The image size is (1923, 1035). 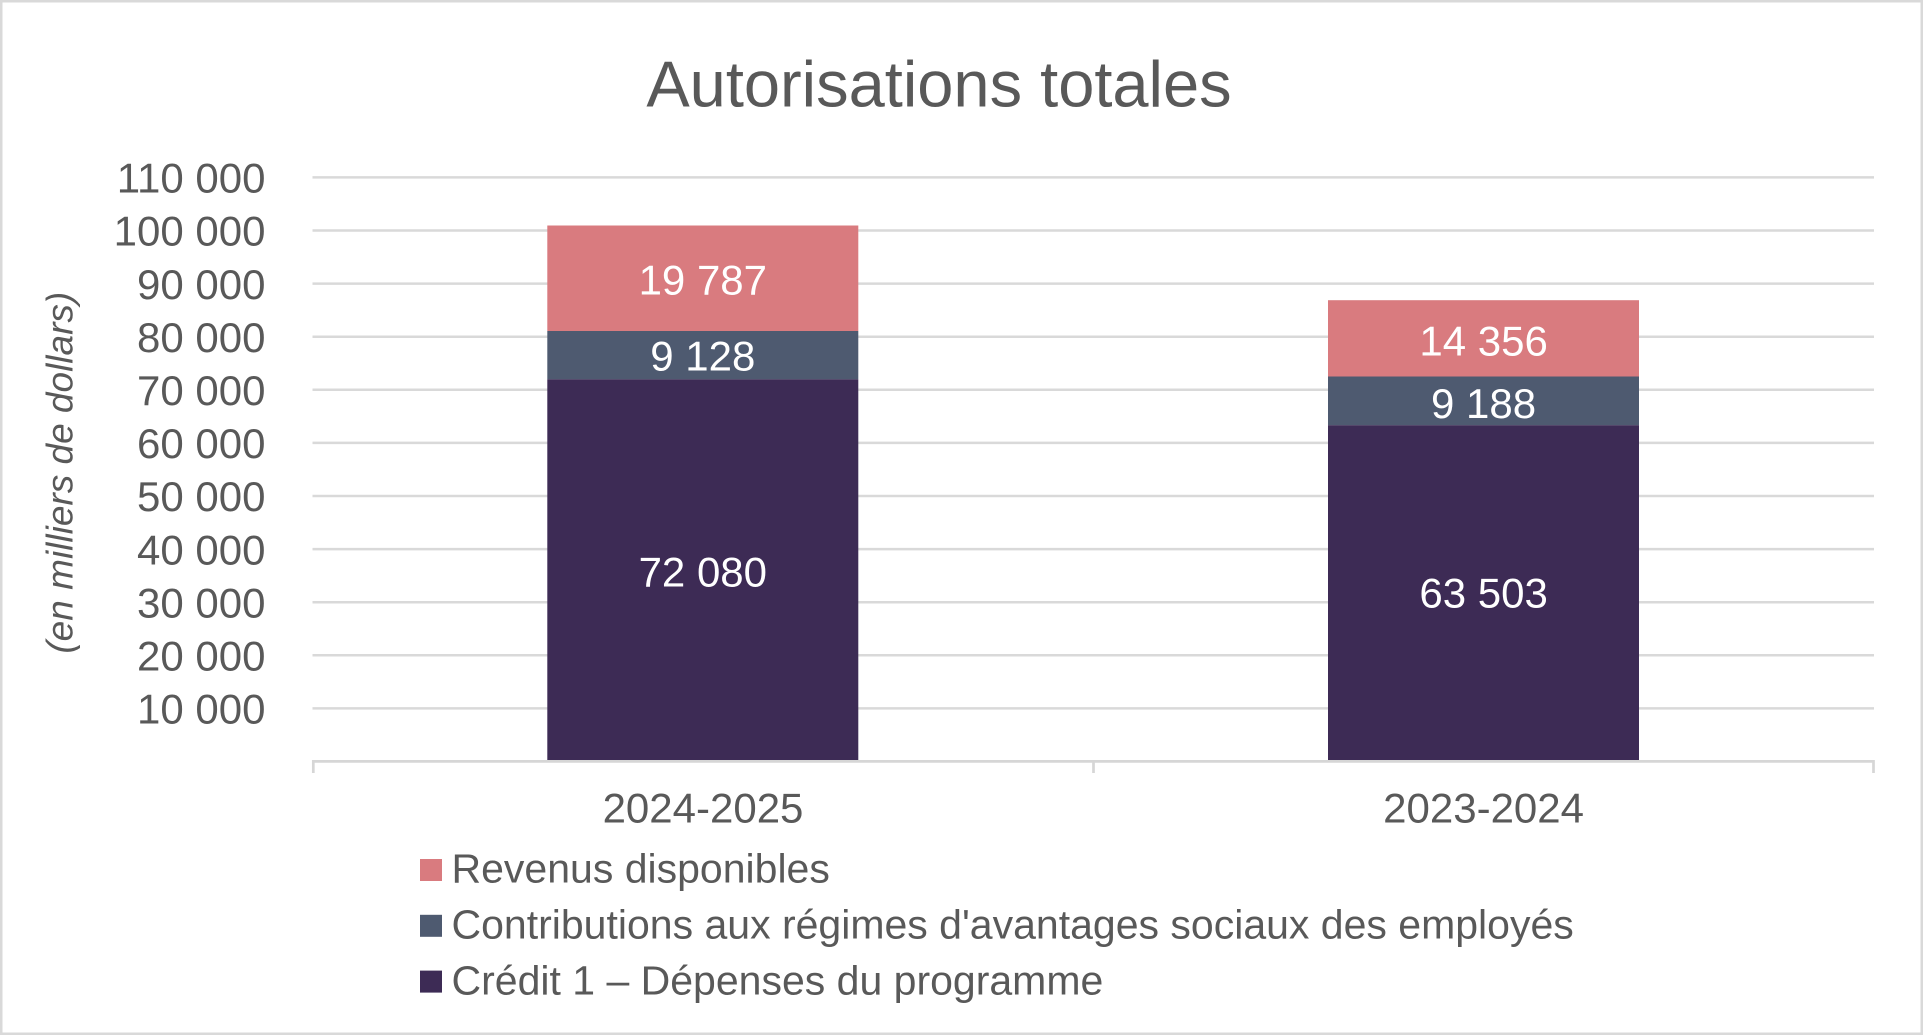 I want to click on svg-text: 9 188, so click(x=1483, y=403).